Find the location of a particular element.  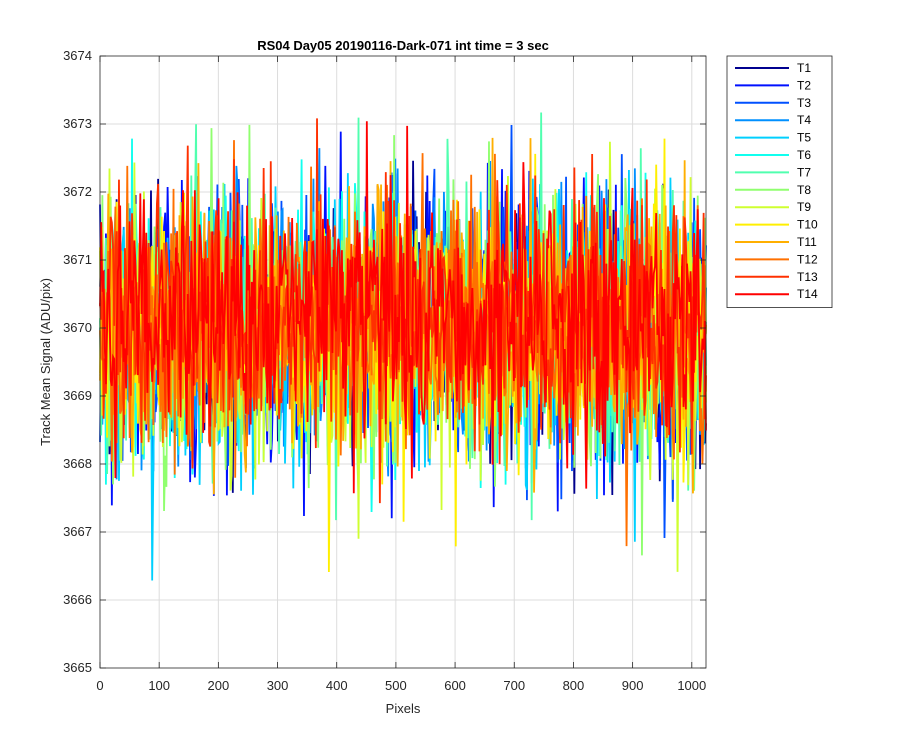

legend-box is located at coordinates (779, 182).